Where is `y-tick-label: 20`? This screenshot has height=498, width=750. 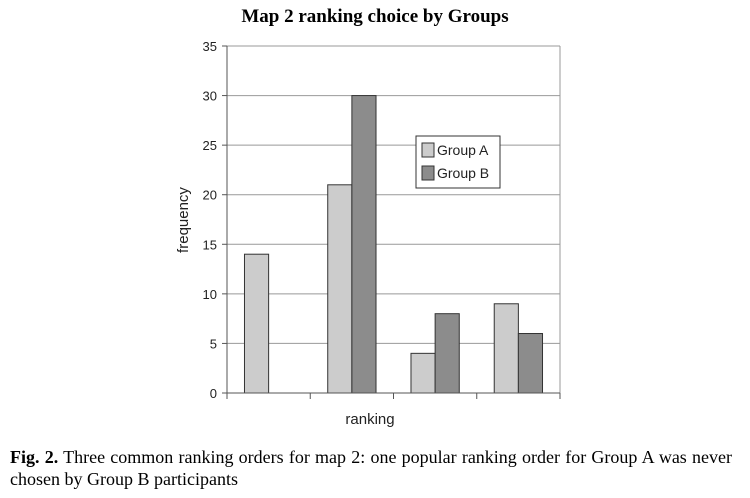 y-tick-label: 20 is located at coordinates (210, 195).